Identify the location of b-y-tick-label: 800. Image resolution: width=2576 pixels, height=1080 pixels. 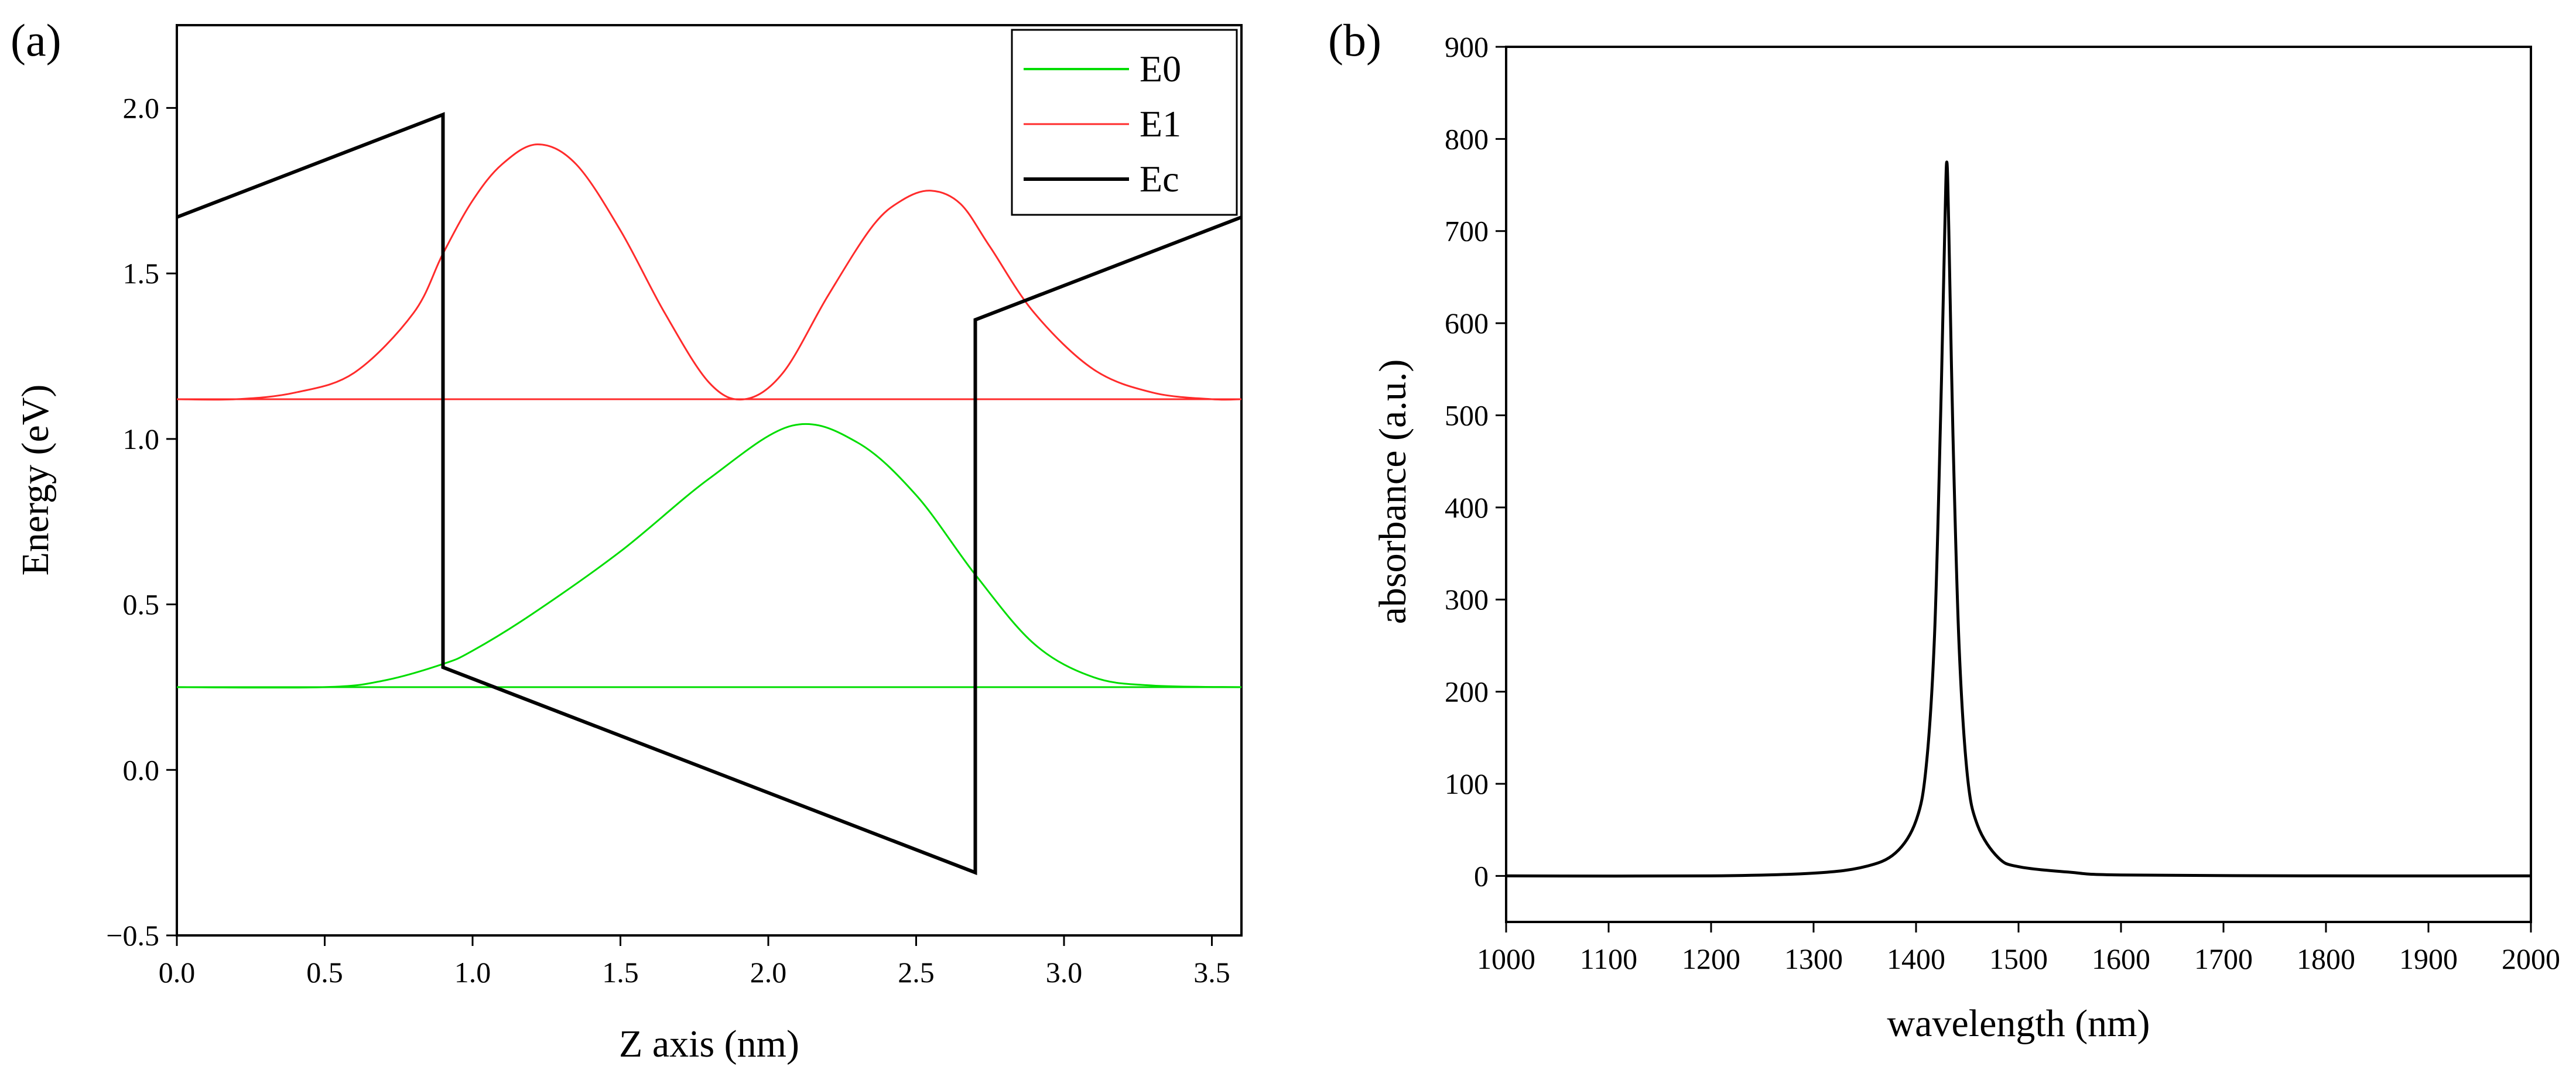
(1467, 138).